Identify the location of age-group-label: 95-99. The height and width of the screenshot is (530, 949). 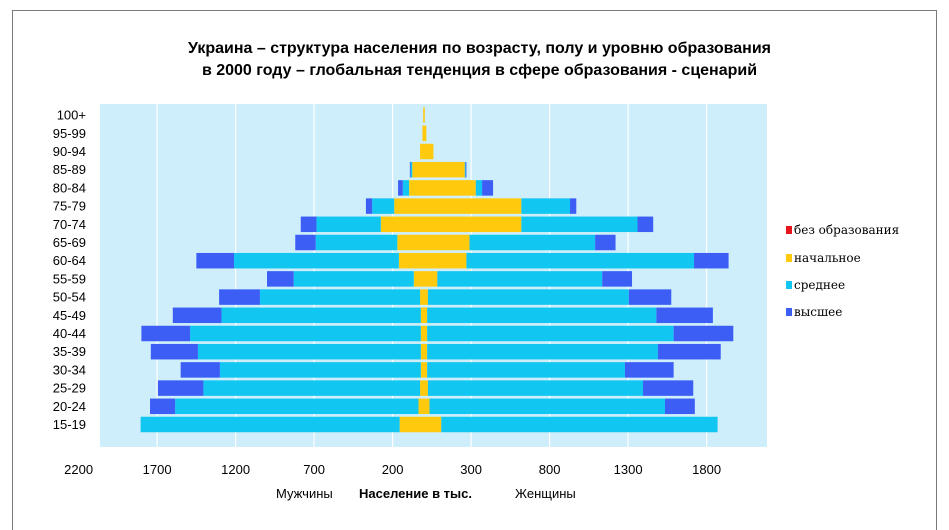
(69, 133).